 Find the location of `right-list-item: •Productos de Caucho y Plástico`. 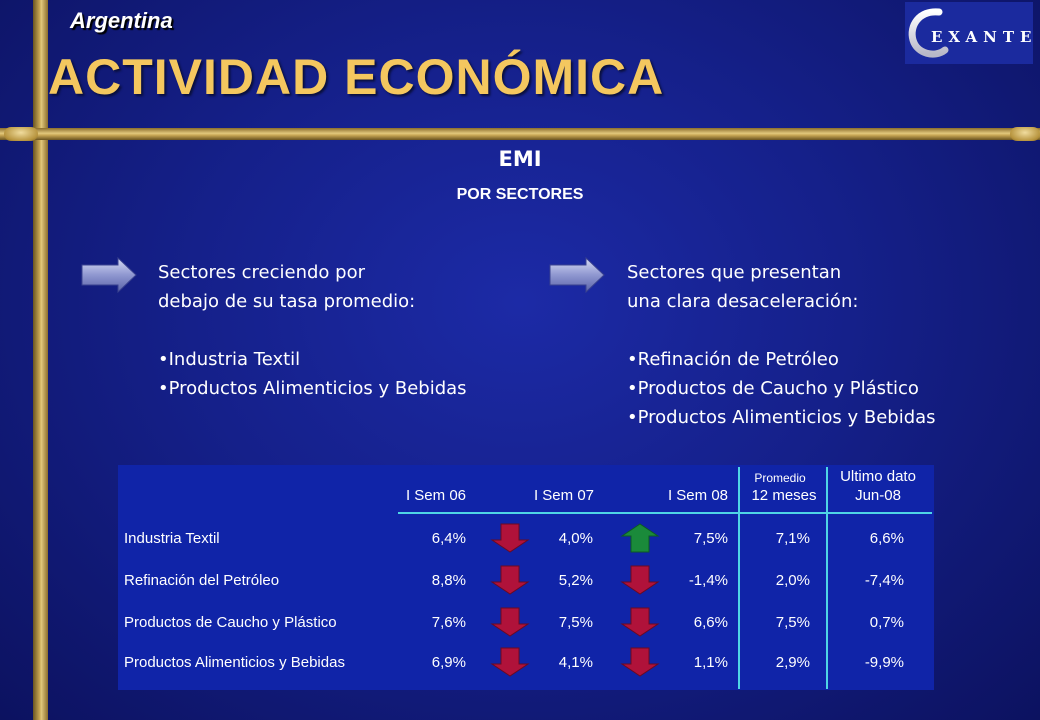

right-list-item: •Productos de Caucho y Plástico is located at coordinates (773, 388).